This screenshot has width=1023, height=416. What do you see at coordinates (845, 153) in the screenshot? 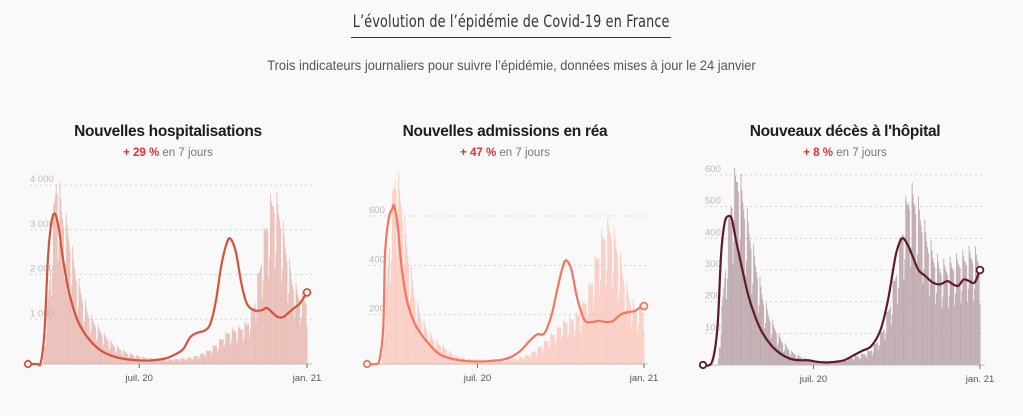
I see `change-deces: + 8 % en 7 jours` at bounding box center [845, 153].